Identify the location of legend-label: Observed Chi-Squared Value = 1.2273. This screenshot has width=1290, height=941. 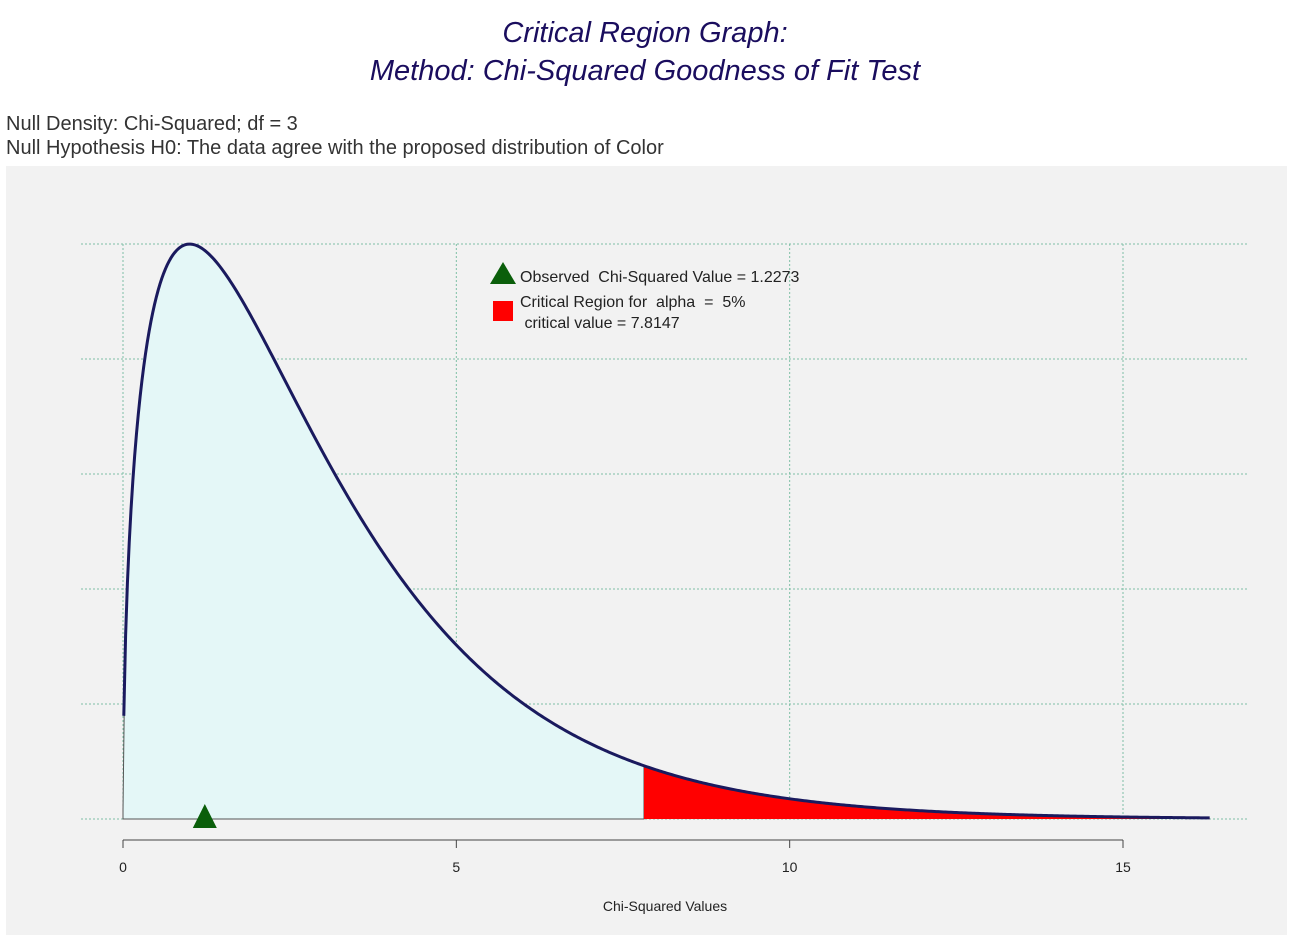
(660, 277).